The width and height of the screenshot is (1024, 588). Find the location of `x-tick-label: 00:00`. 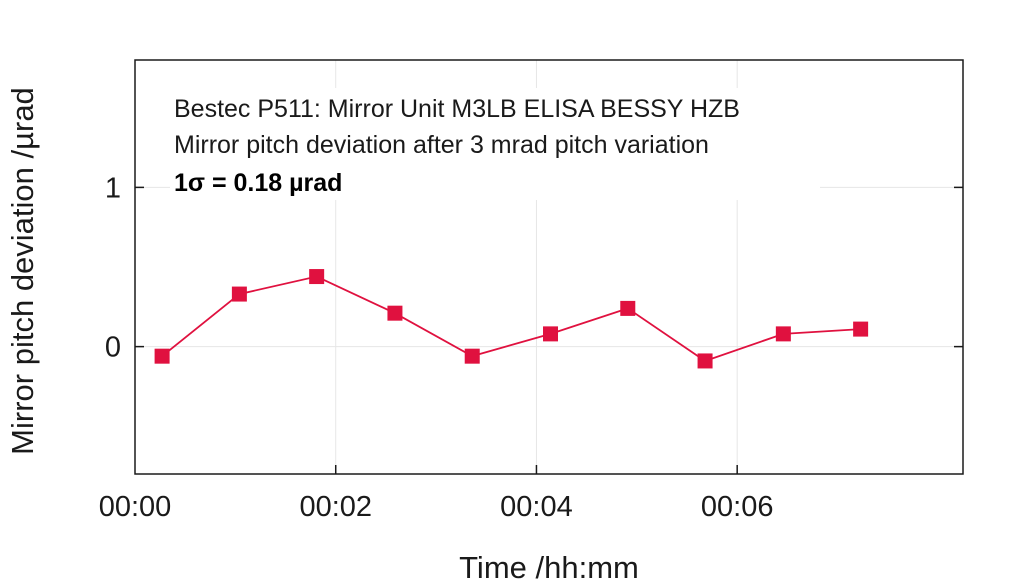

x-tick-label: 00:00 is located at coordinates (135, 507).